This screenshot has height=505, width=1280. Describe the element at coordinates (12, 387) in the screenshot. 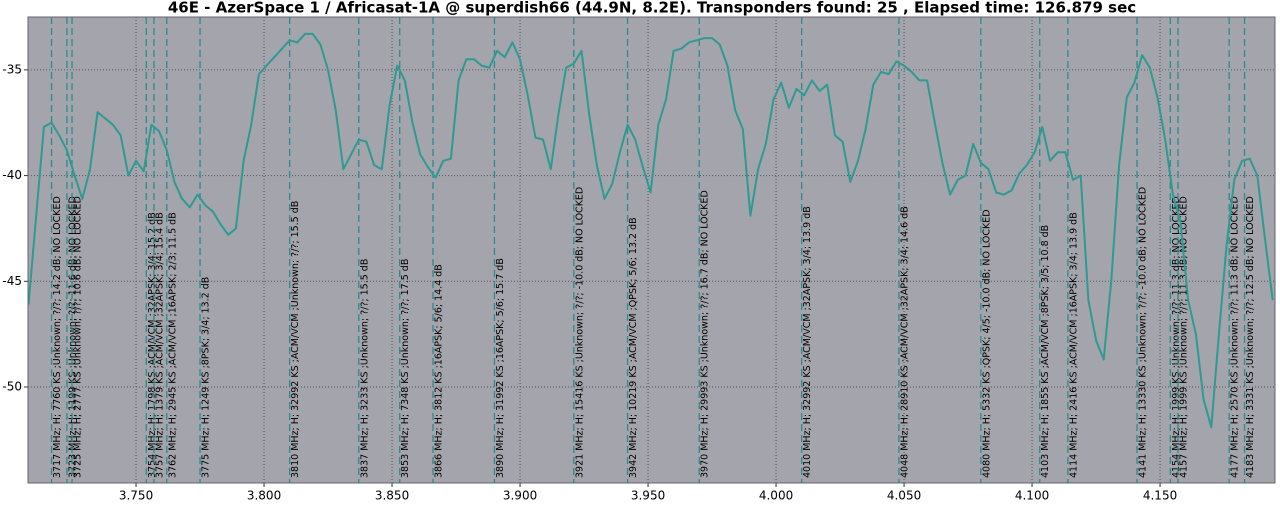

I see `y-tick-label: -50` at that location.